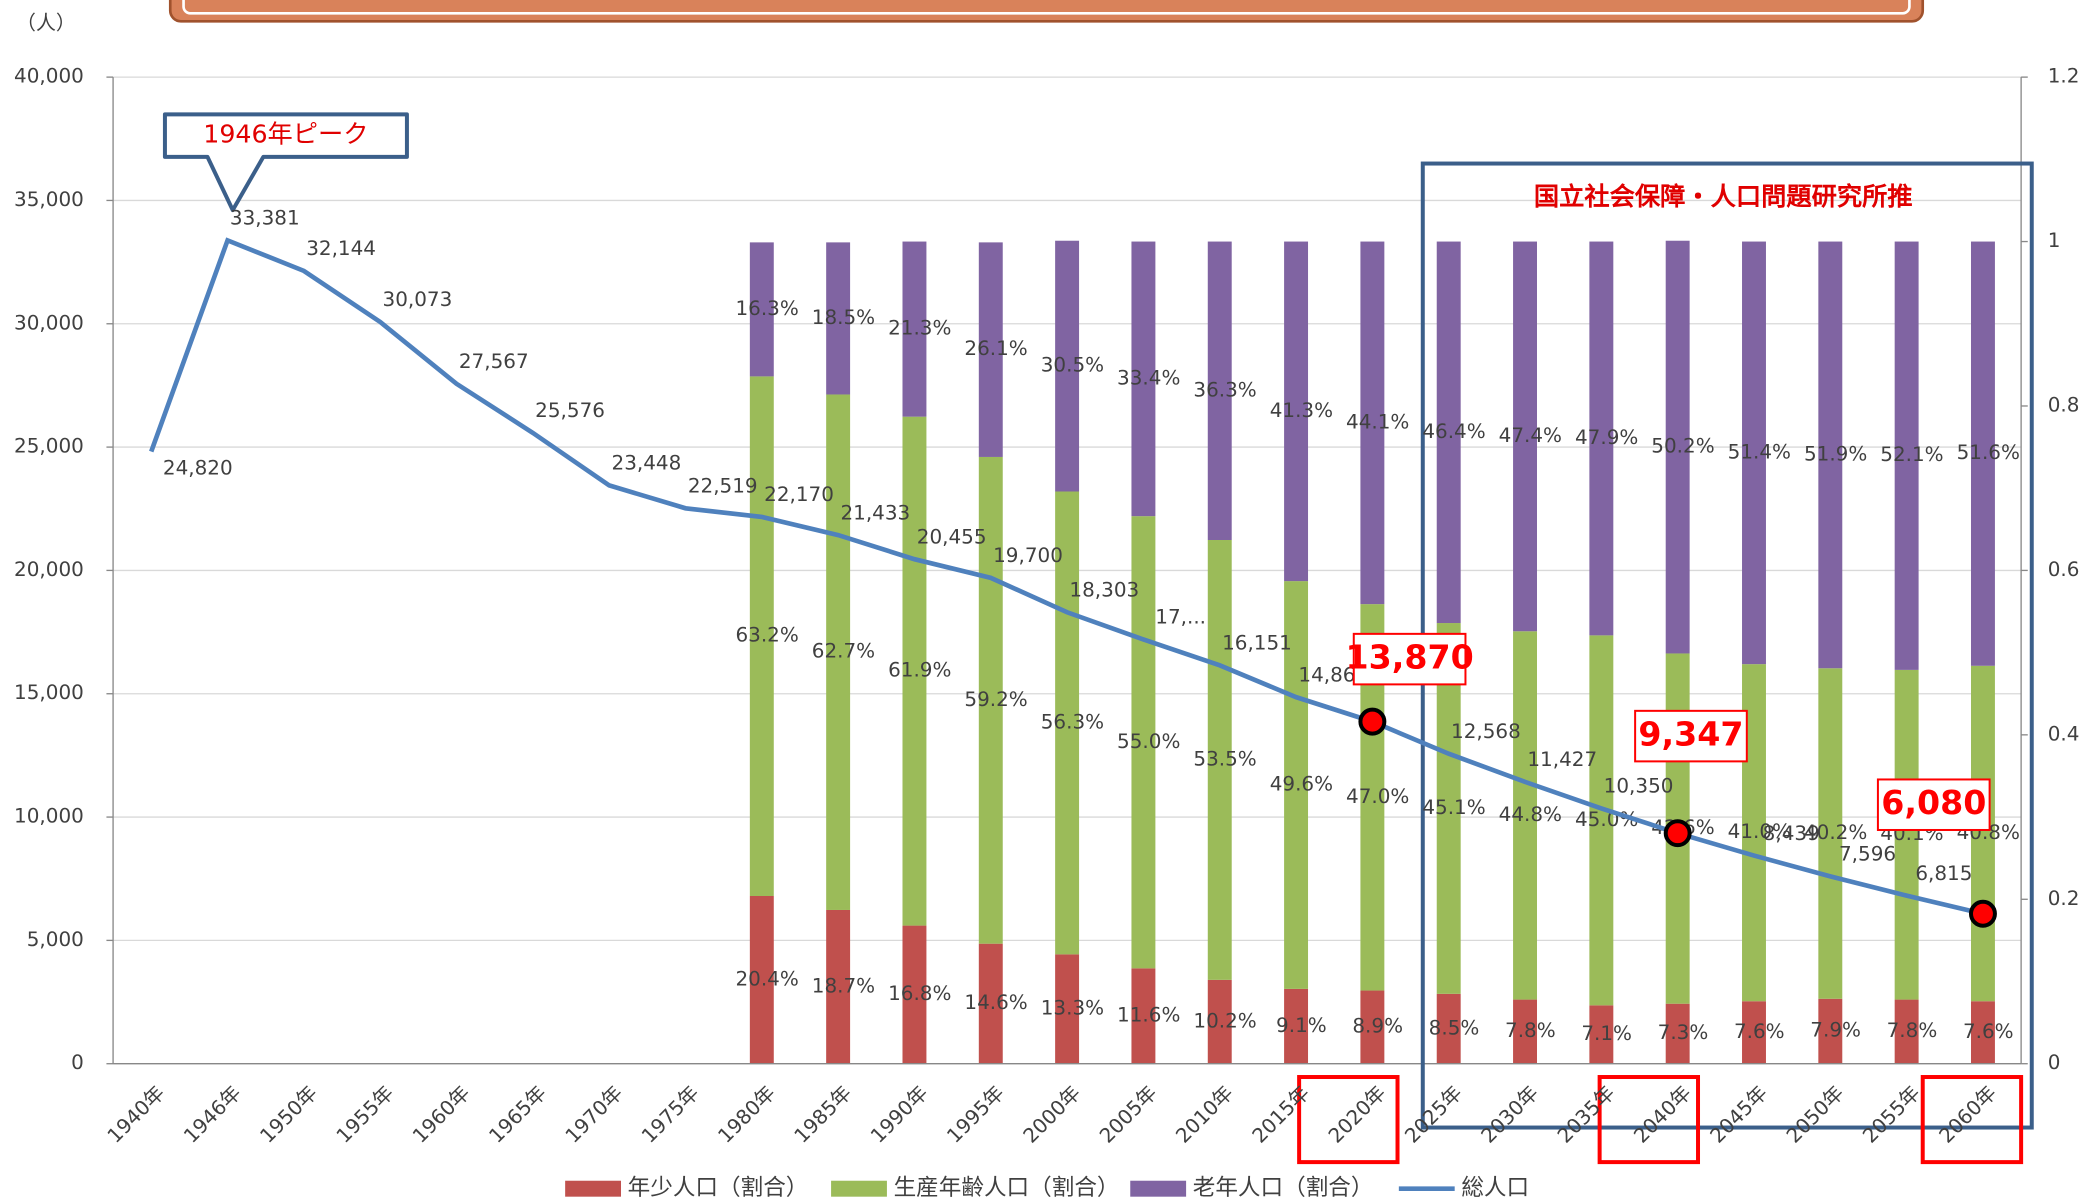 Image resolution: width=2085 pixels, height=1202 pixels. What do you see at coordinates (952, 536) in the screenshot?
I see `line-value-label: 20,455` at bounding box center [952, 536].